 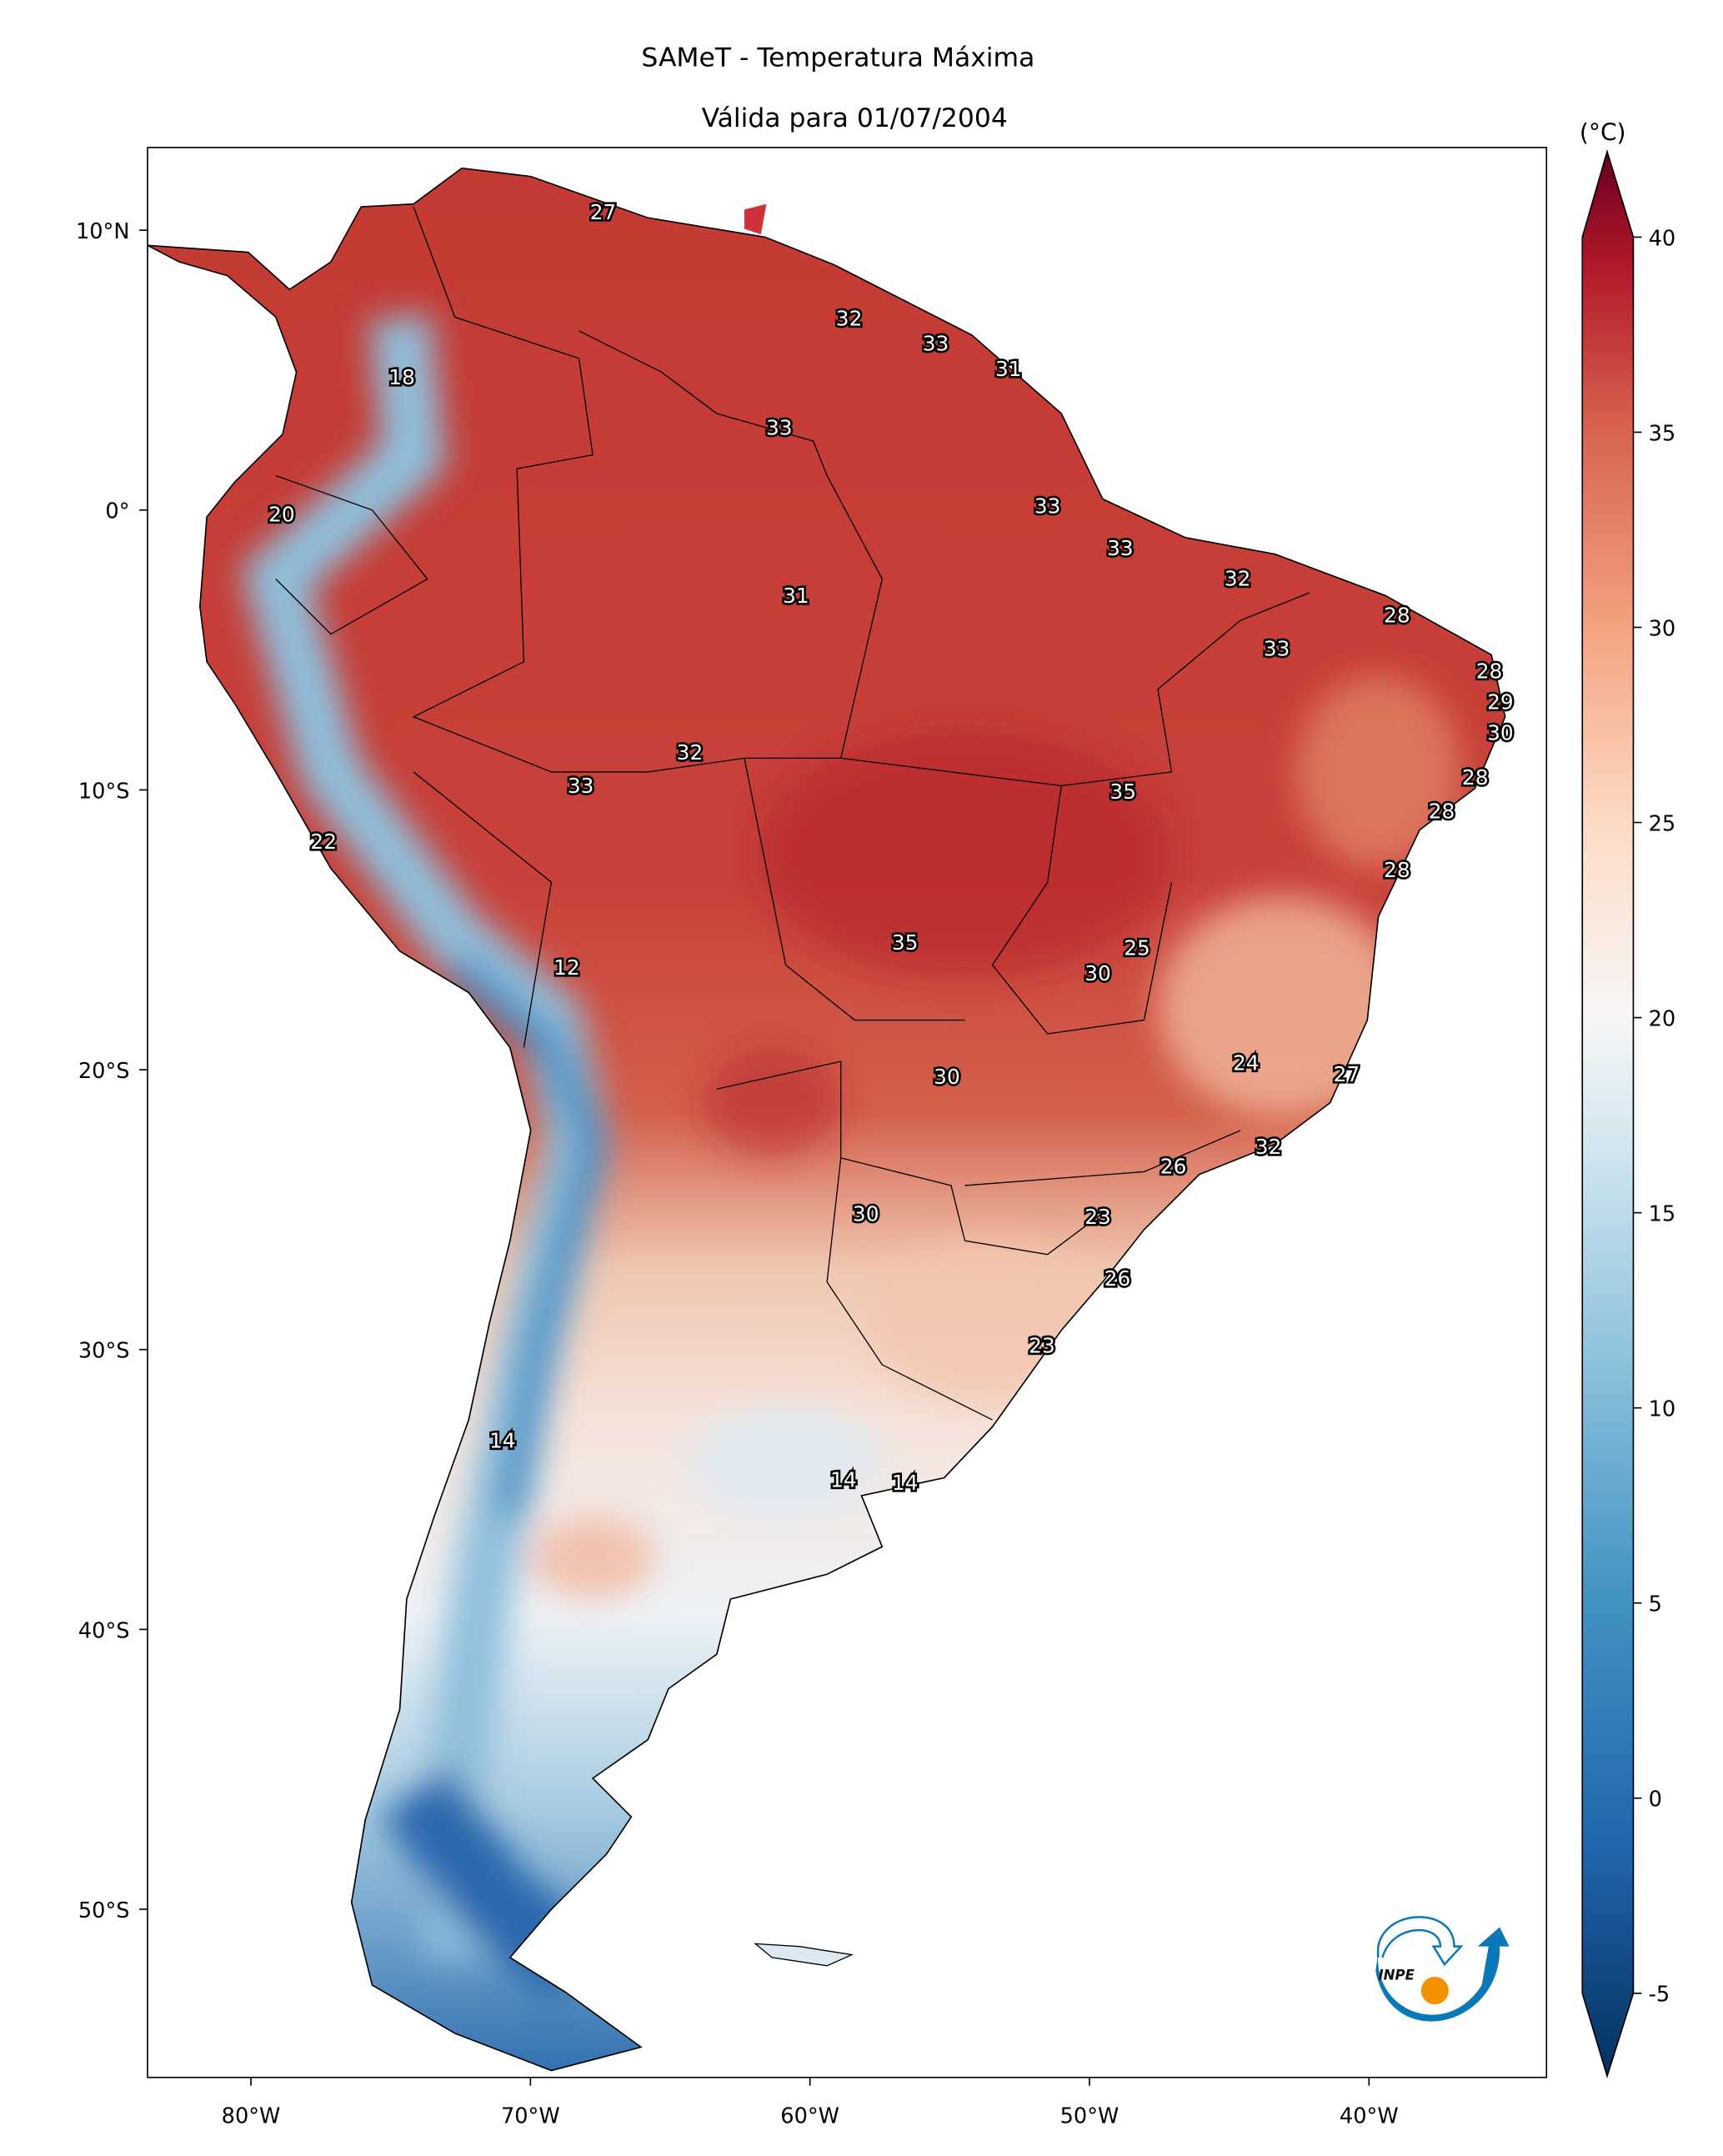 I want to click on colorbar-tick-label: -5, so click(x=1659, y=1995).